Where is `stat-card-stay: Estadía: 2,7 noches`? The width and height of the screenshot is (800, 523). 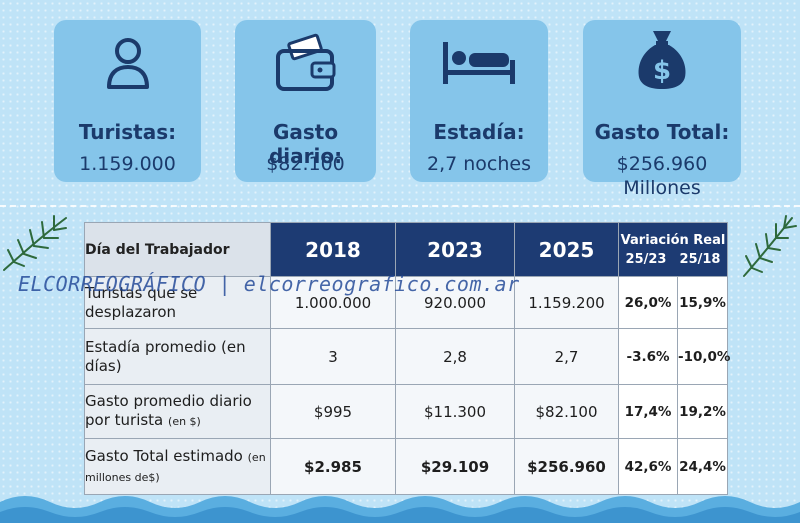
stat-card-stay: Estadía: 2,7 noches is located at coordinates (479, 101).